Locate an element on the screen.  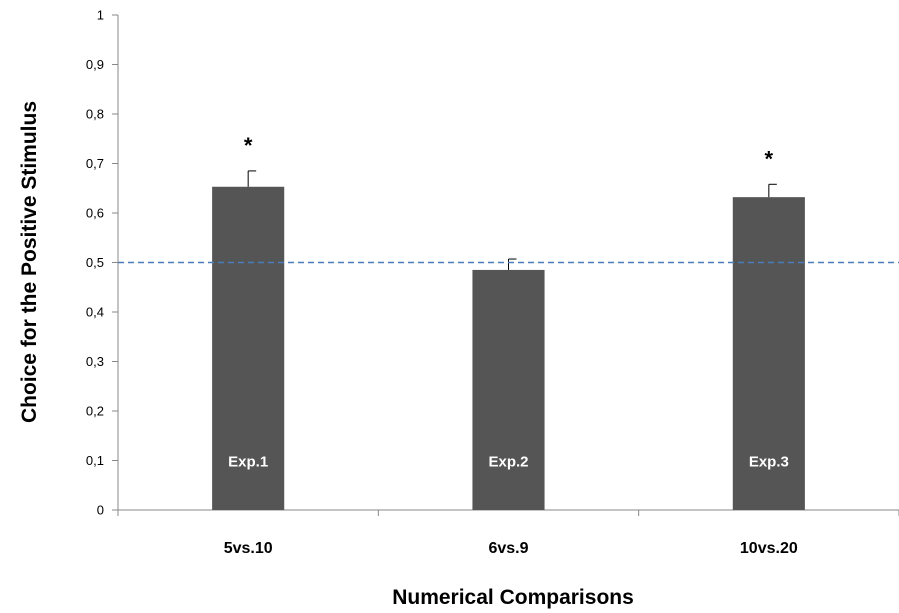
category-label: 5vs.10 is located at coordinates (248, 548).